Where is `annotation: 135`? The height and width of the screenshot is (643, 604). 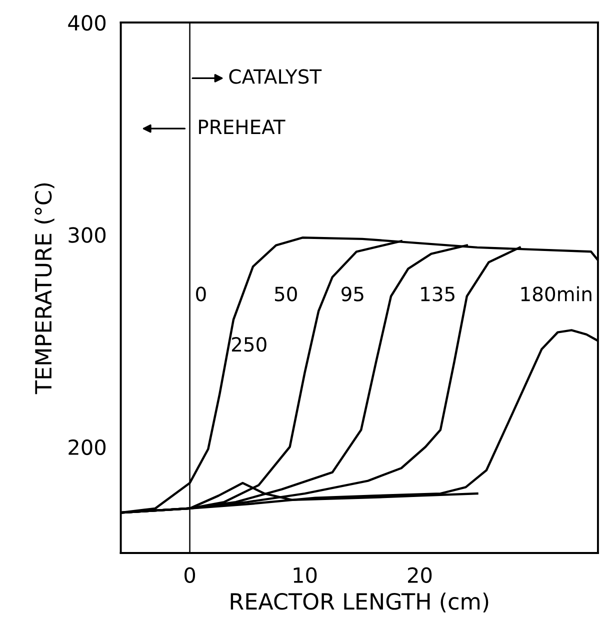 annotation: 135 is located at coordinates (437, 294).